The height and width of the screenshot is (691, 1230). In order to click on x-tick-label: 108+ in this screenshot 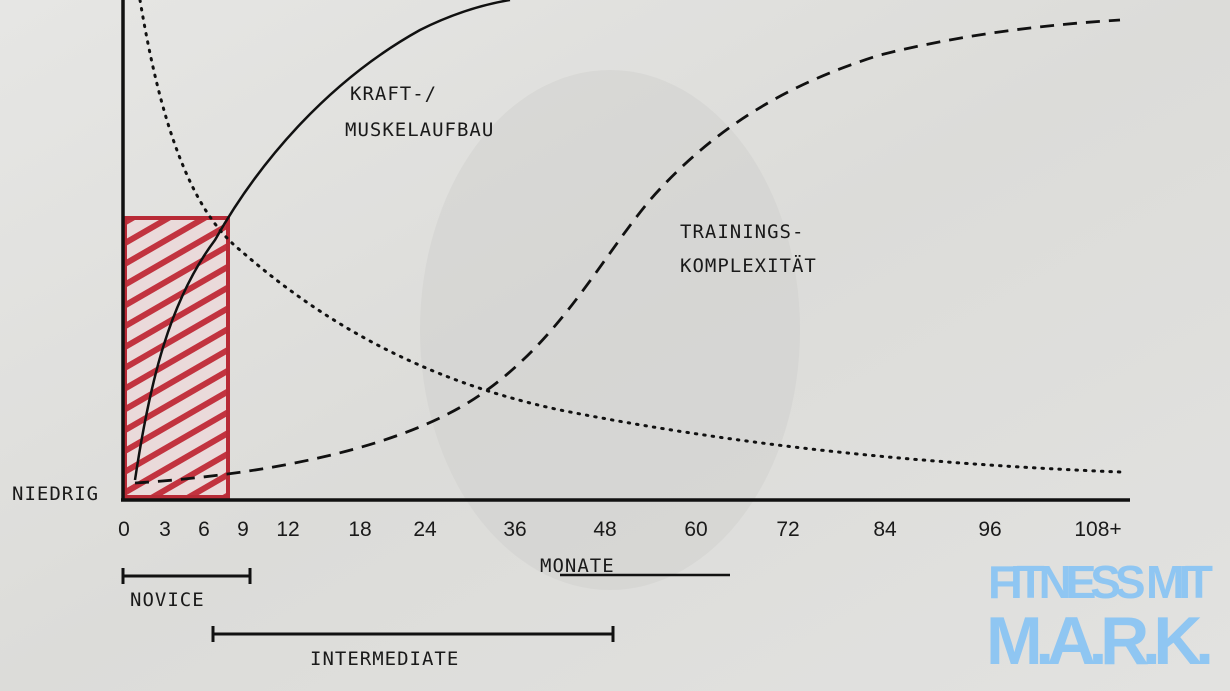, I will do `click(1097, 529)`.